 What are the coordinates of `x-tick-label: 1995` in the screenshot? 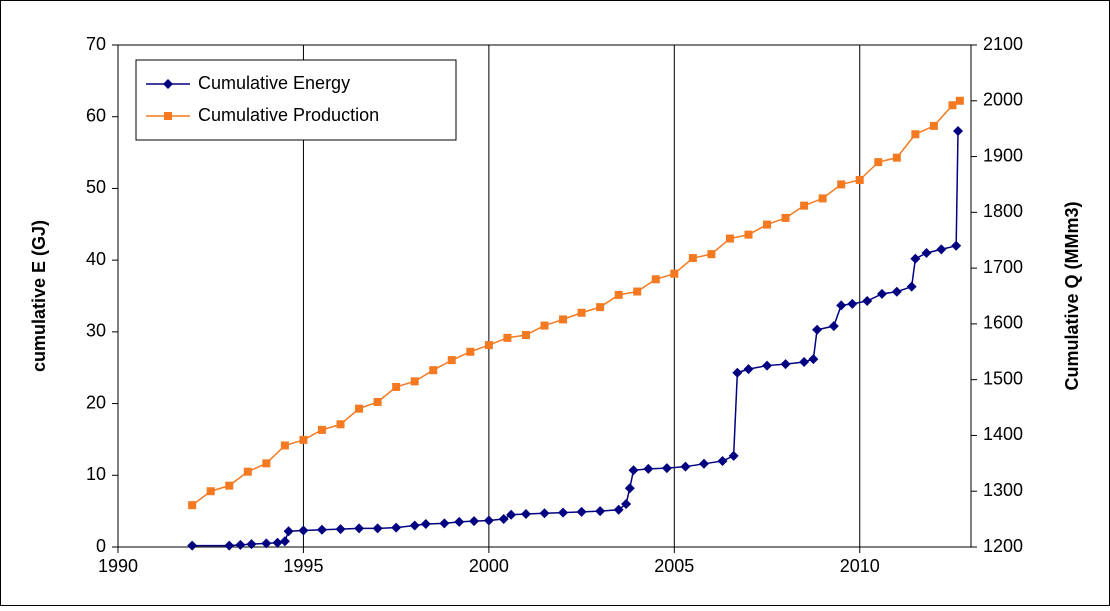 It's located at (303, 566).